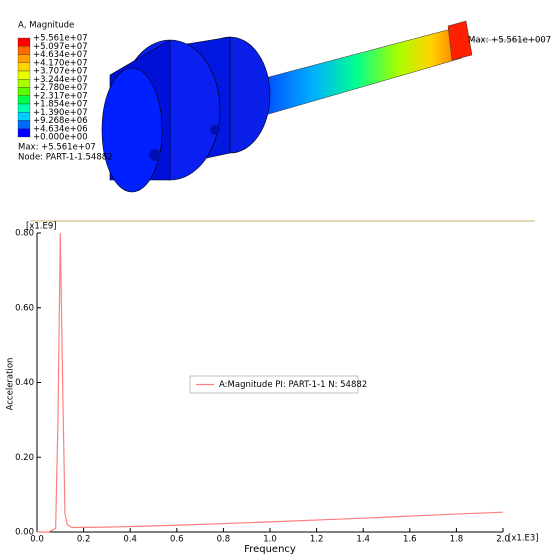 The width and height of the screenshot is (551, 557). I want to click on legend-label: +5.561e+07, so click(60, 39).